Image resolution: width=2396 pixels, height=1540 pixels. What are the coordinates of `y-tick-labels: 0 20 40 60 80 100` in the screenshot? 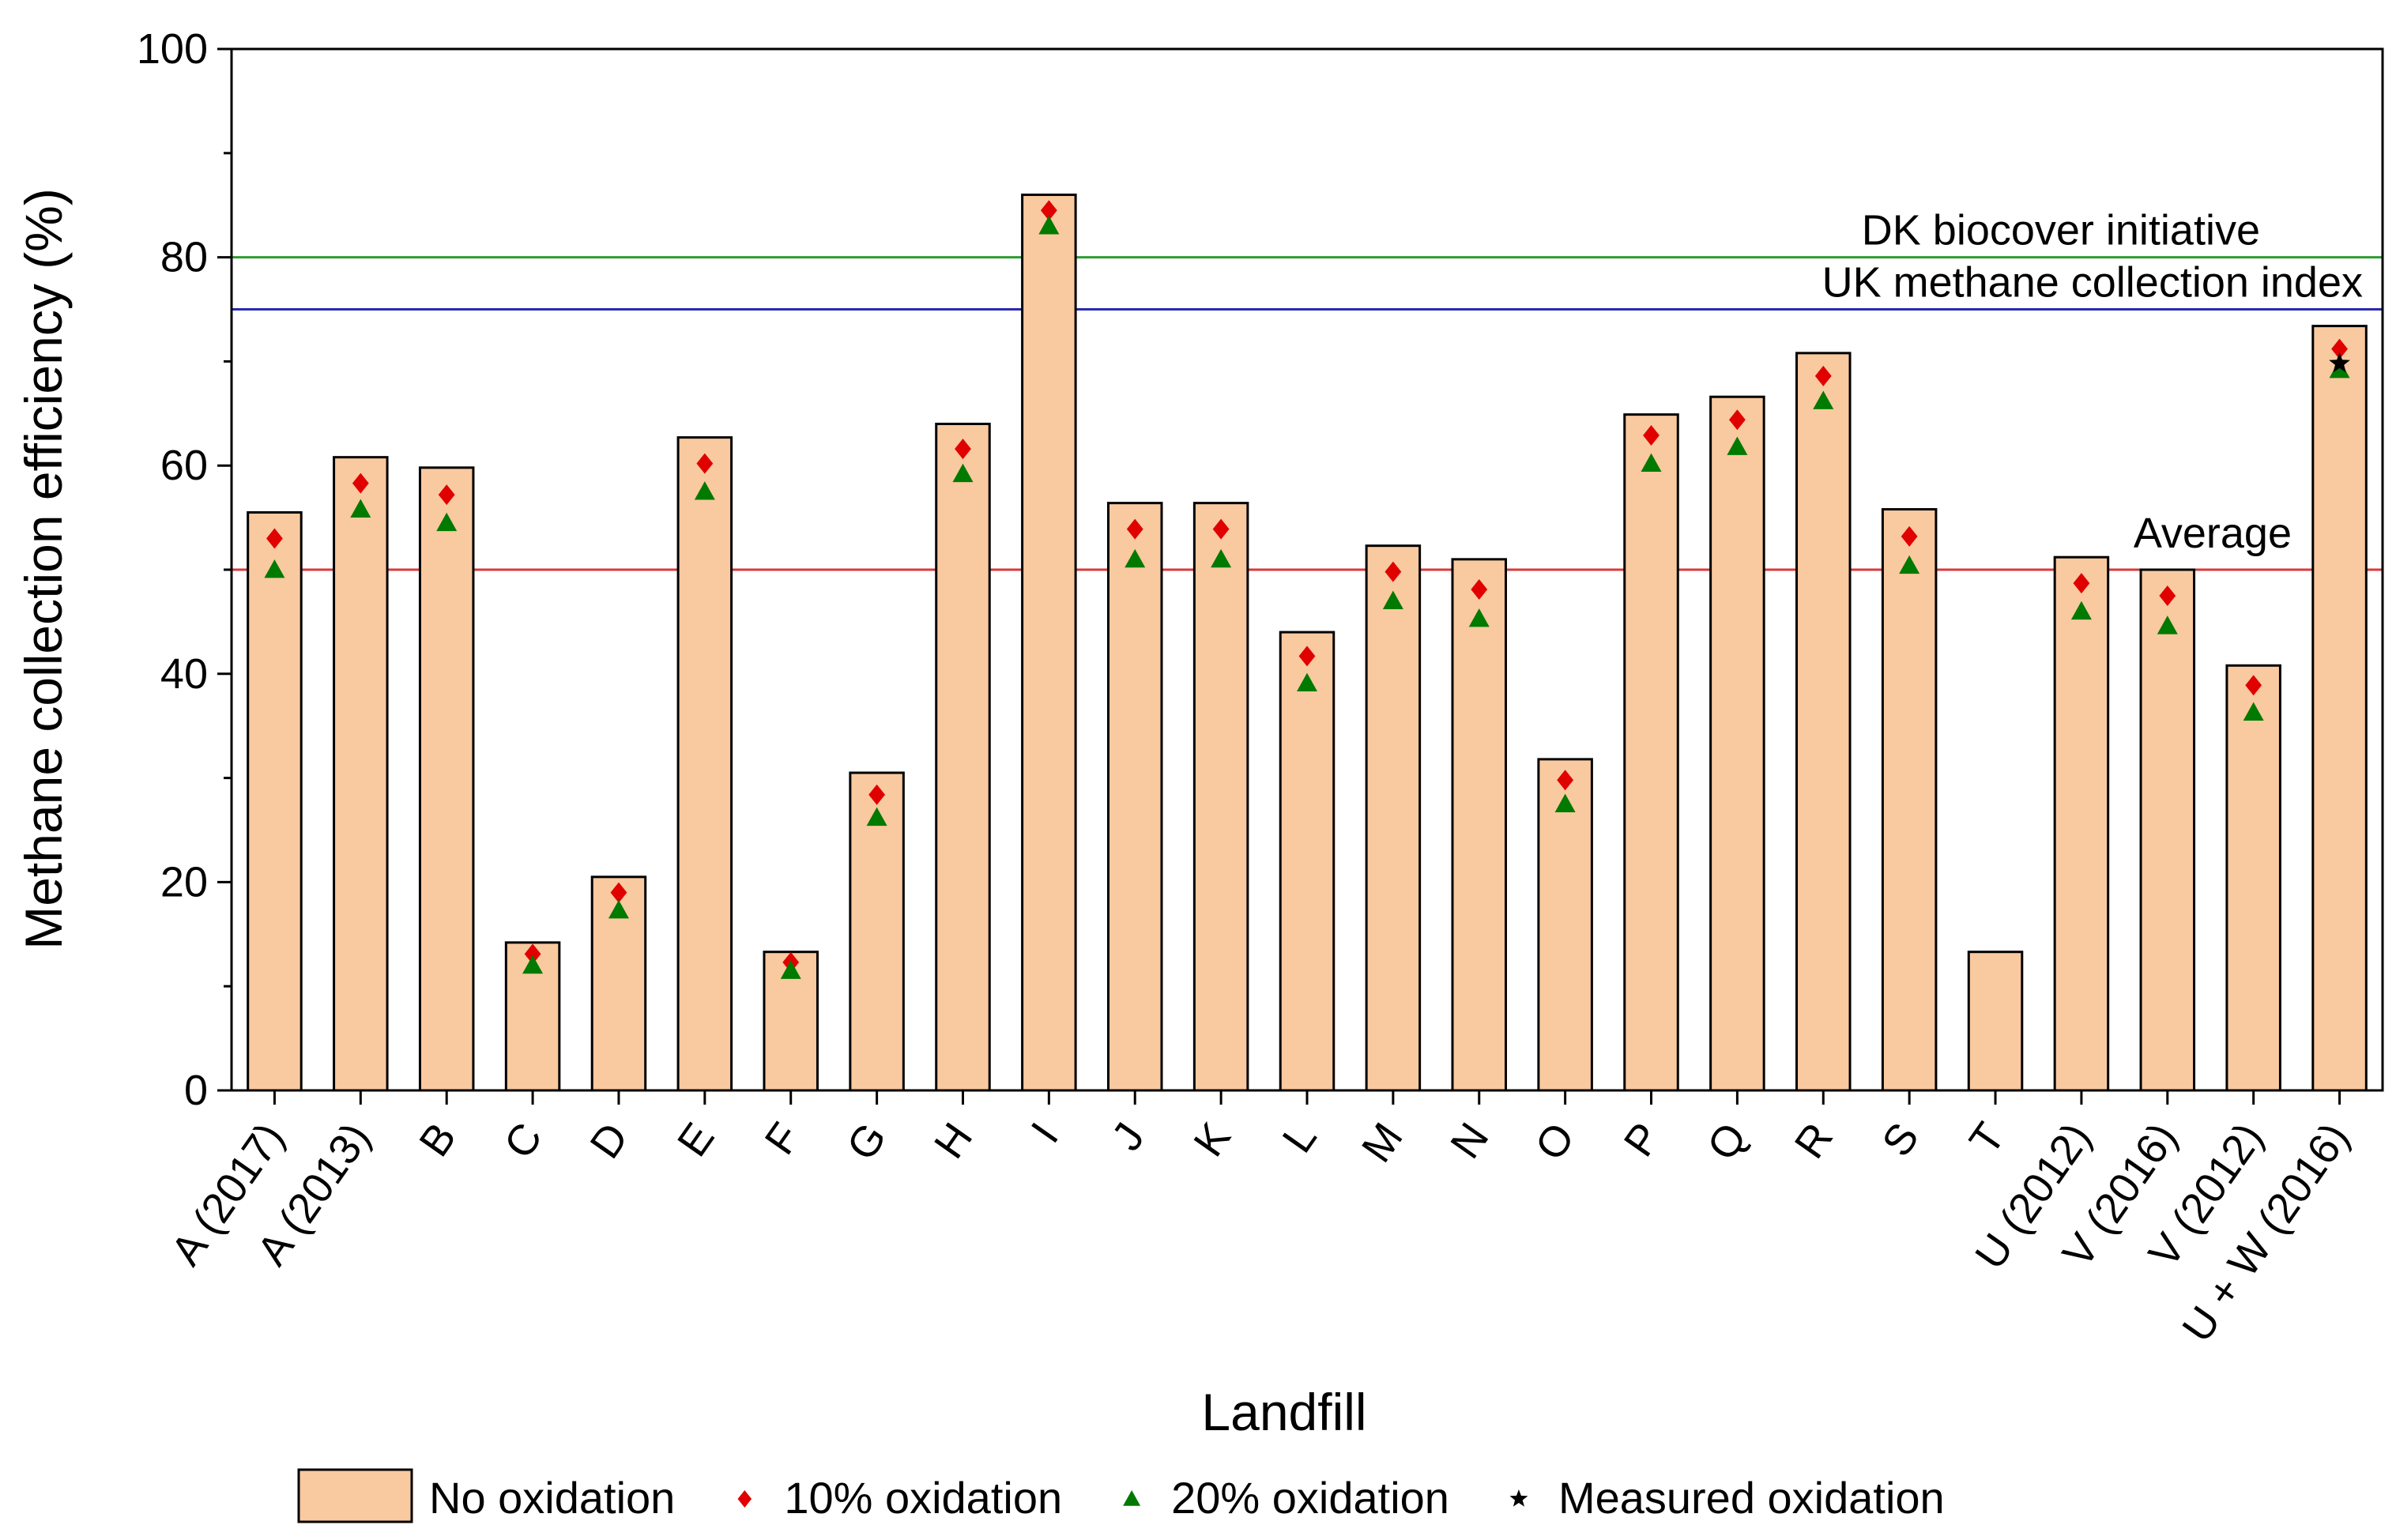 It's located at (172, 569).